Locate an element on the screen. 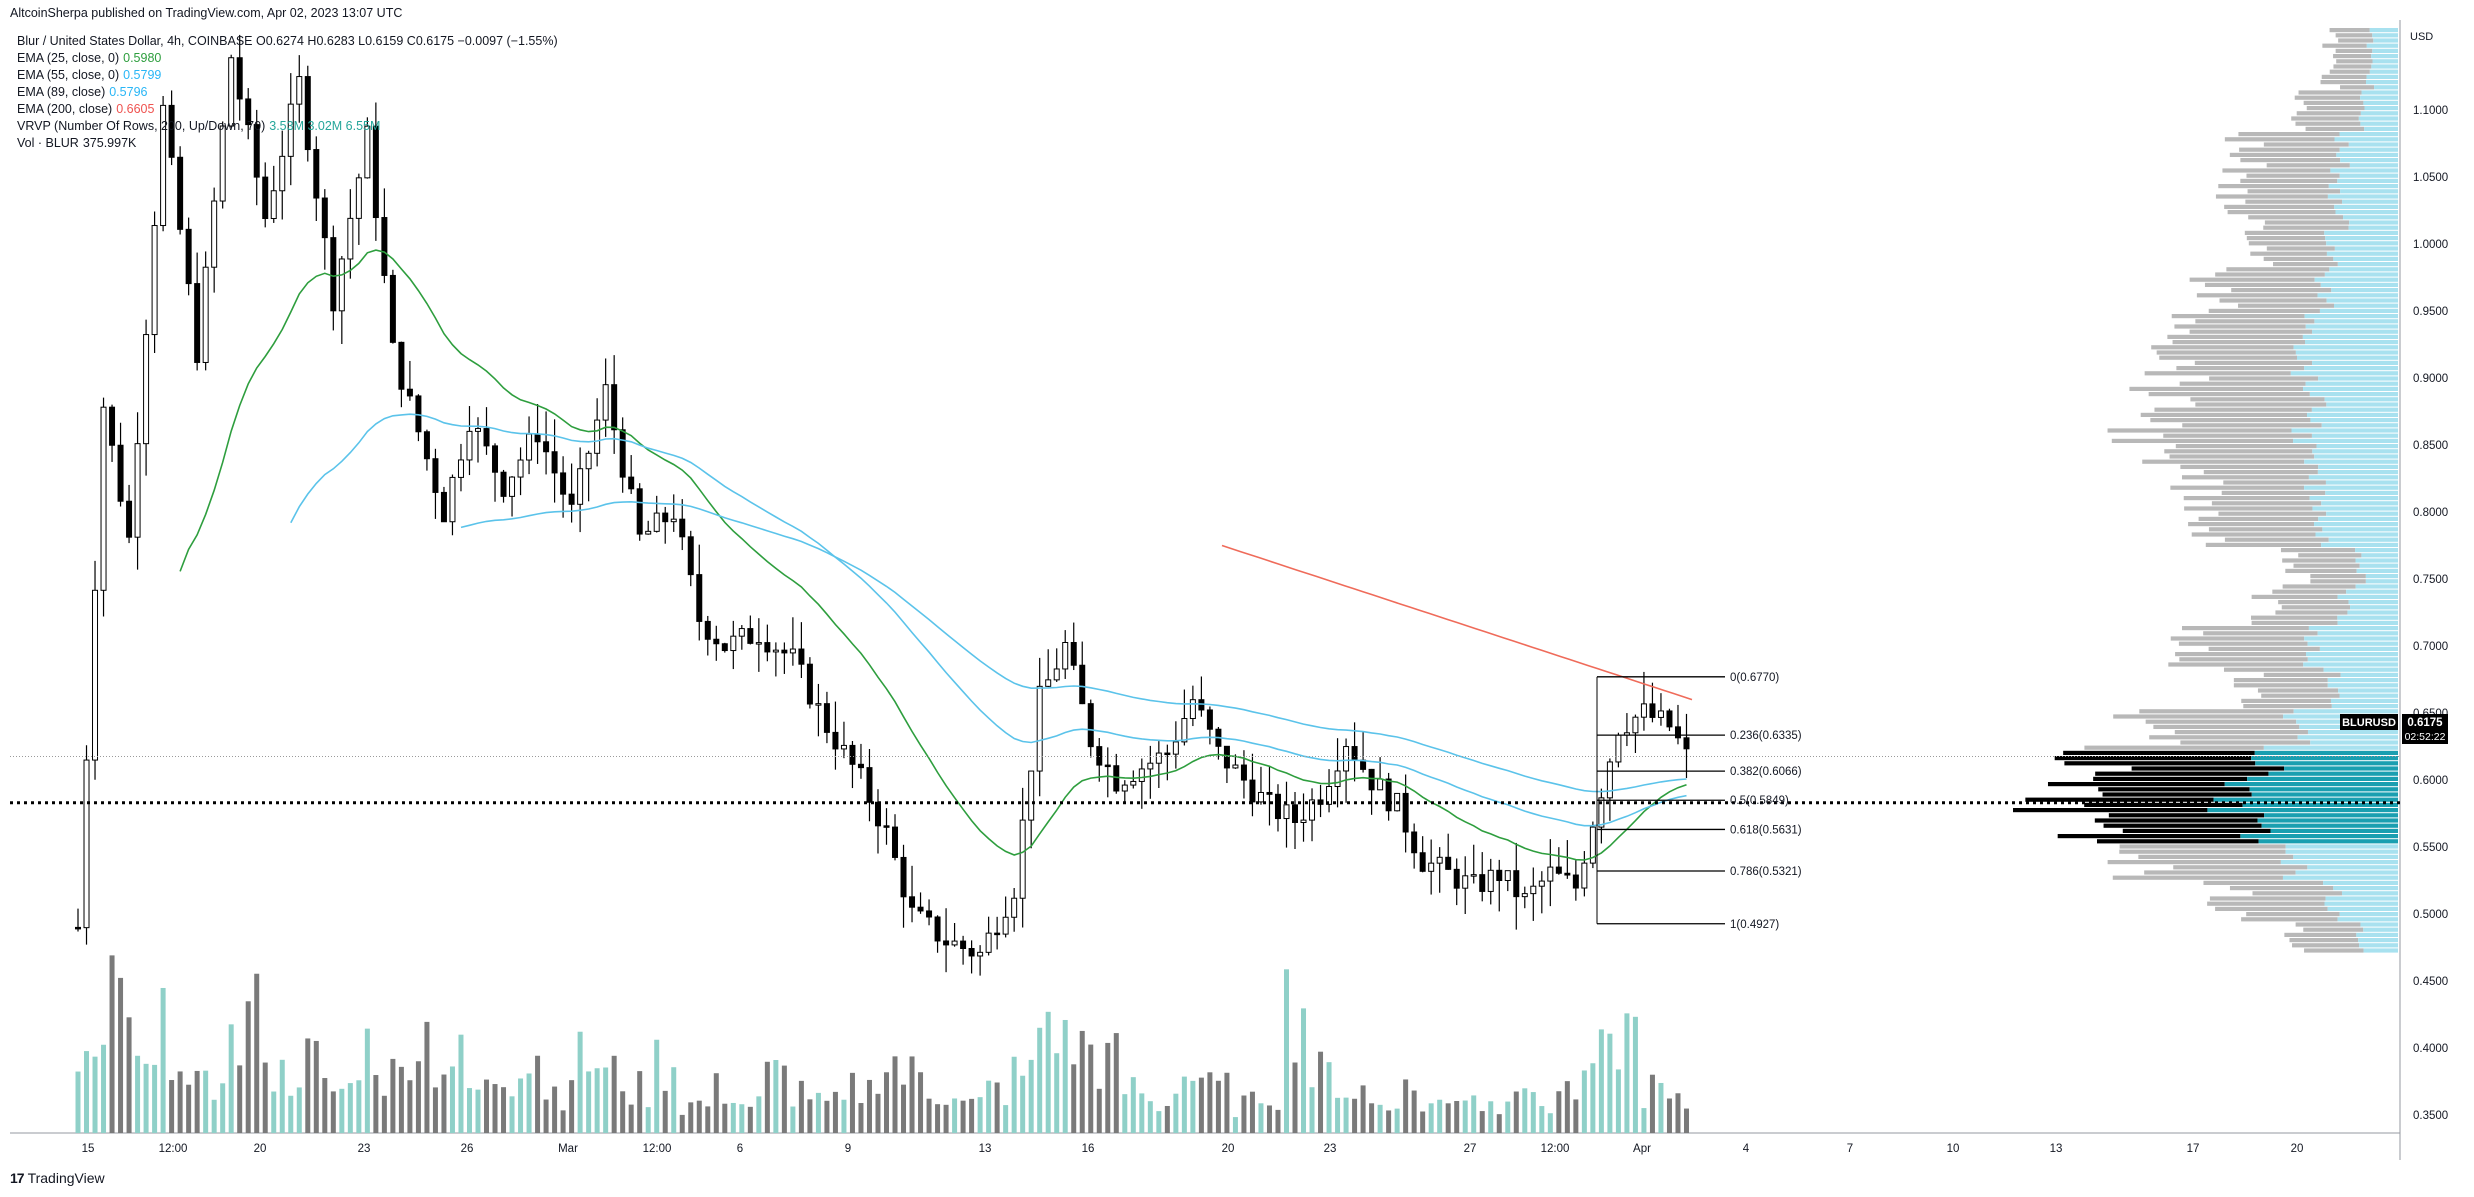 Image resolution: width=2474 pixels, height=1197 pixels. x-tick-label: 12:00 is located at coordinates (657, 1149).